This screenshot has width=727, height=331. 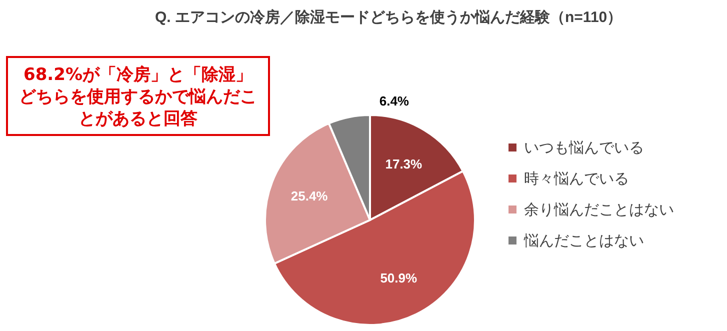 I want to click on chart-title: Q. エアコンの冷房／除湿モードどちらを使うか悩んだ経験（n=110）, so click(x=388, y=17).